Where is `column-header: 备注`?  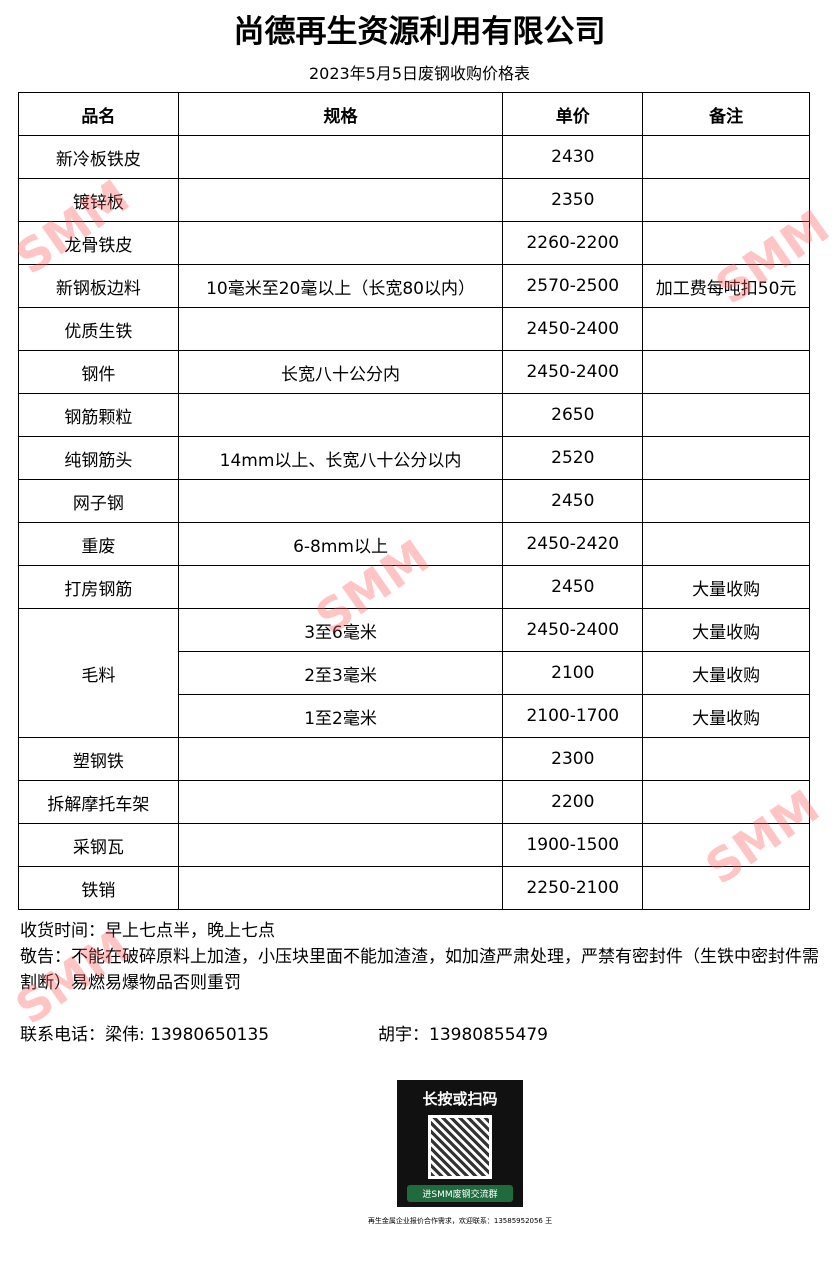 column-header: 备注 is located at coordinates (726, 114).